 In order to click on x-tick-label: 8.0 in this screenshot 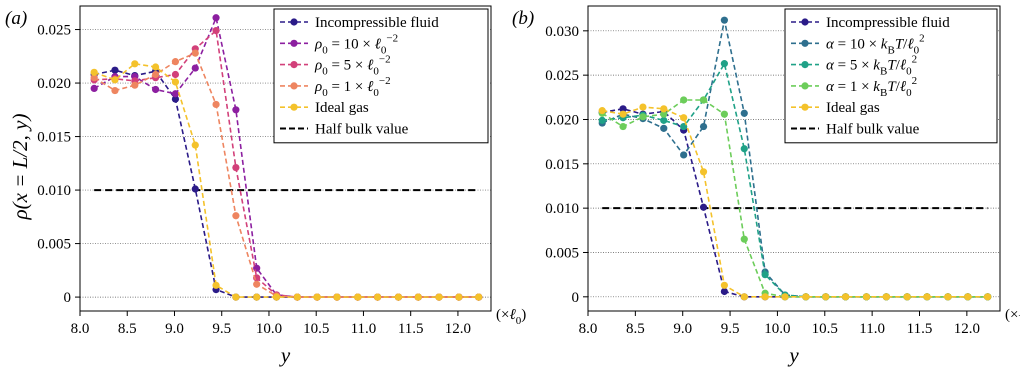, I will do `click(80, 329)`.